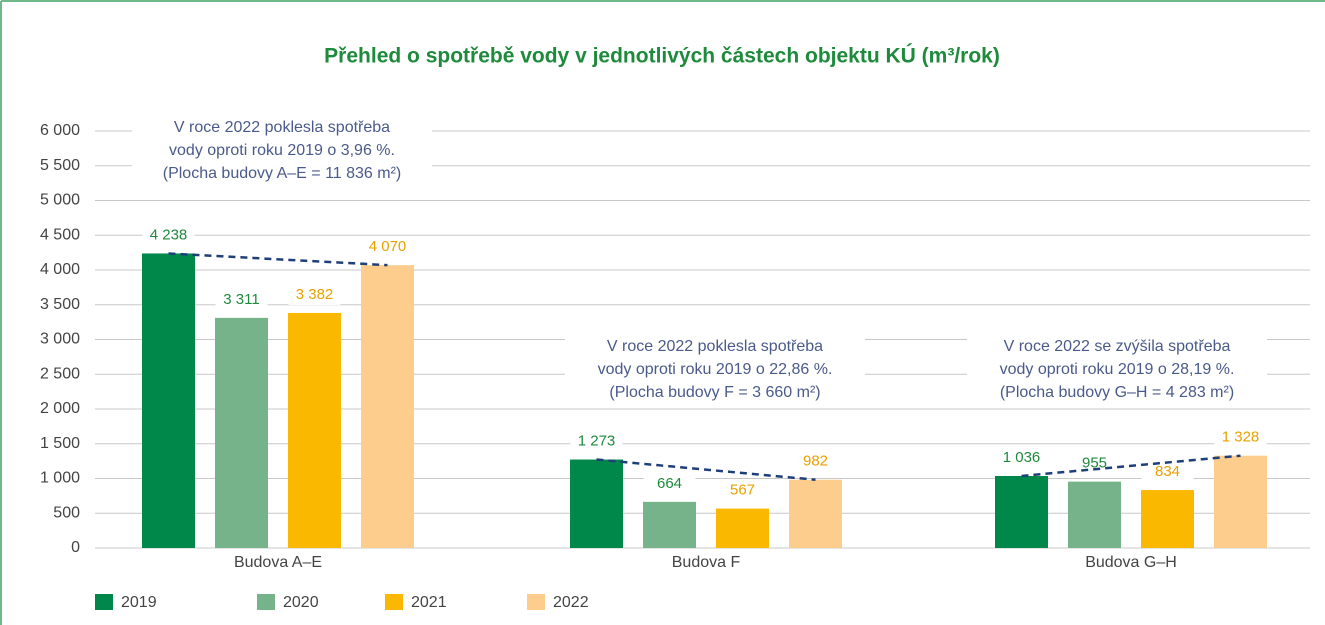  Describe the element at coordinates (139, 602) in the screenshot. I see `legend-label: 2019` at that location.